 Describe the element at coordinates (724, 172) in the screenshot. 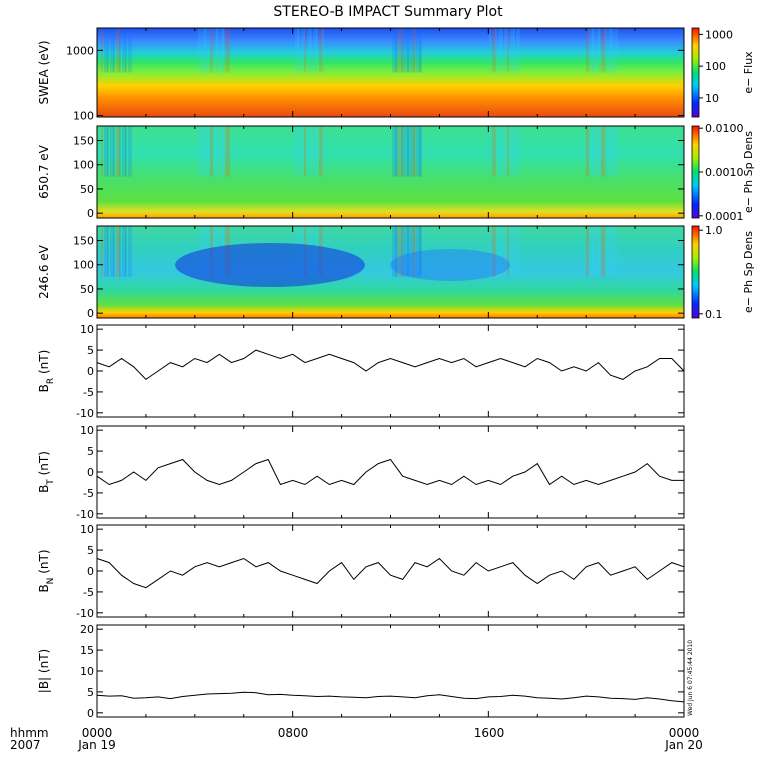

I see `colorbar-tick-label: 0.0010` at that location.